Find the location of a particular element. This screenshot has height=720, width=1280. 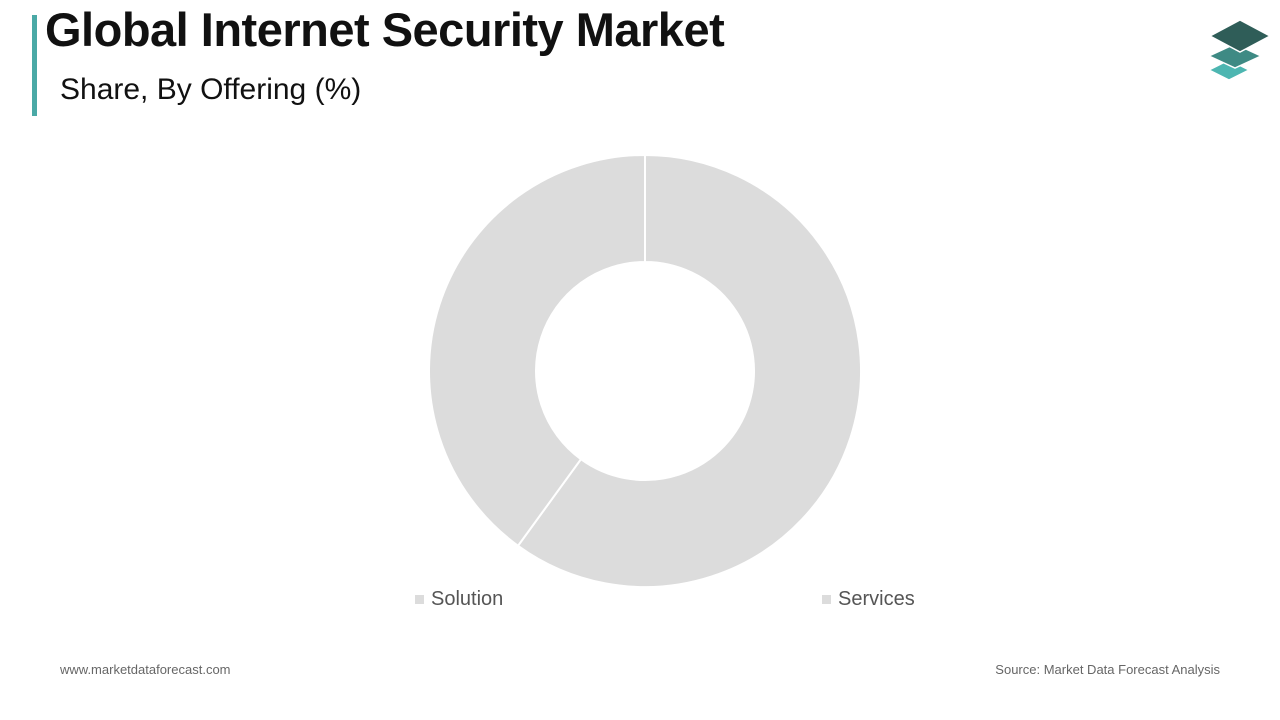

legend-item-services: Services is located at coordinates (868, 599).